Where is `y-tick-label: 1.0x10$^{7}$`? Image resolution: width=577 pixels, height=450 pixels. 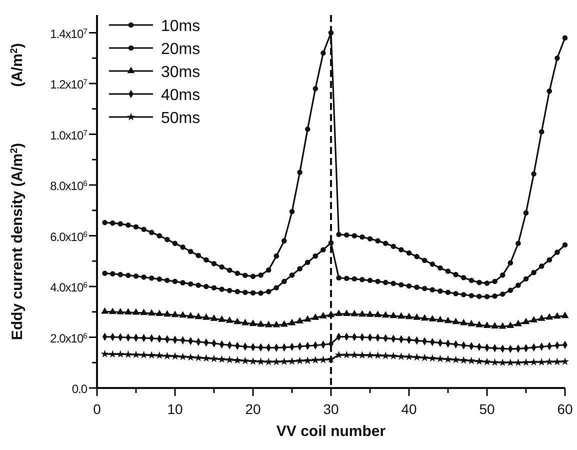 y-tick-label: 1.0x10$^{7}$ is located at coordinates (69, 135).